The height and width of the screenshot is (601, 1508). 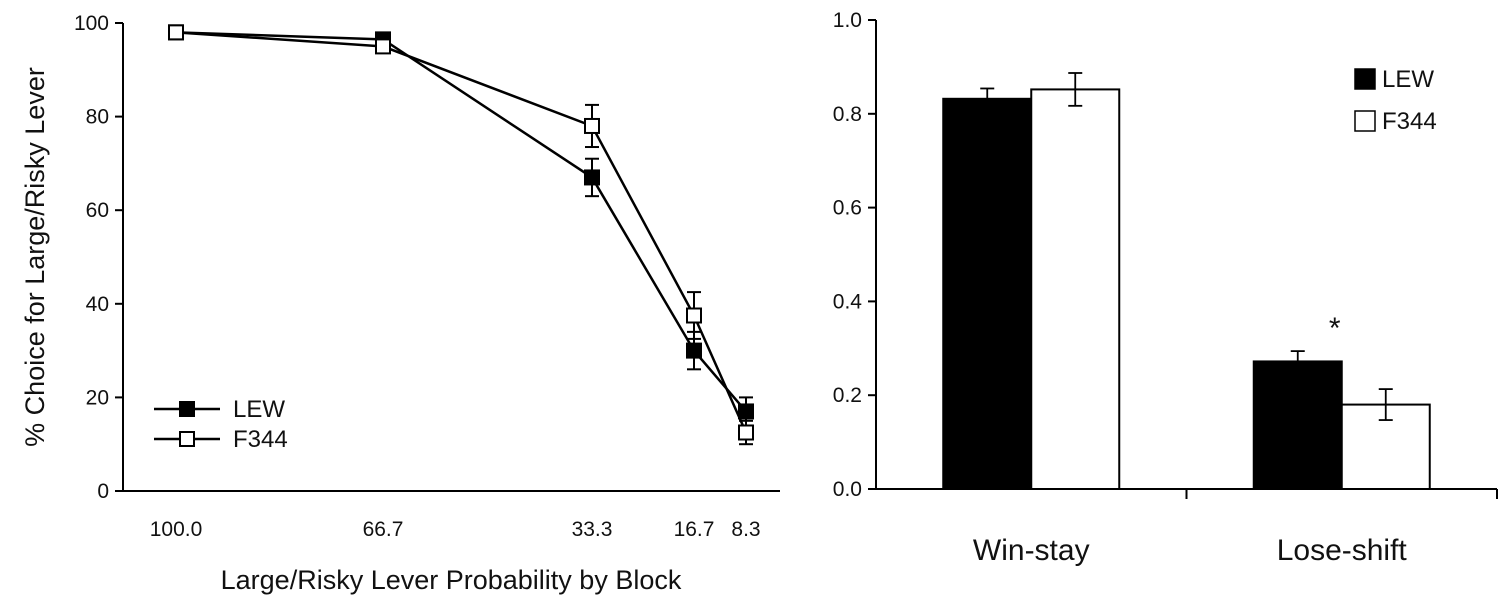 What do you see at coordinates (1342, 550) in the screenshot?
I see `category-label: Lose-shift` at bounding box center [1342, 550].